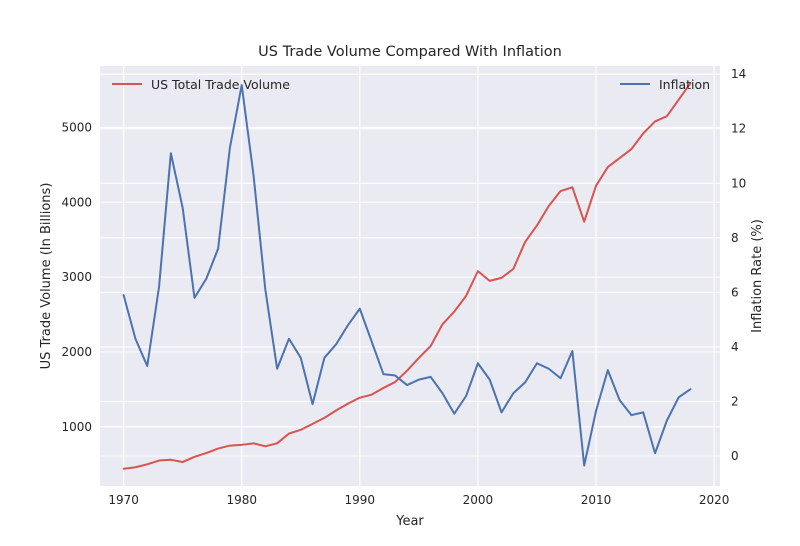  I want to click on y-left-tick-label: 2000, so click(76, 352).